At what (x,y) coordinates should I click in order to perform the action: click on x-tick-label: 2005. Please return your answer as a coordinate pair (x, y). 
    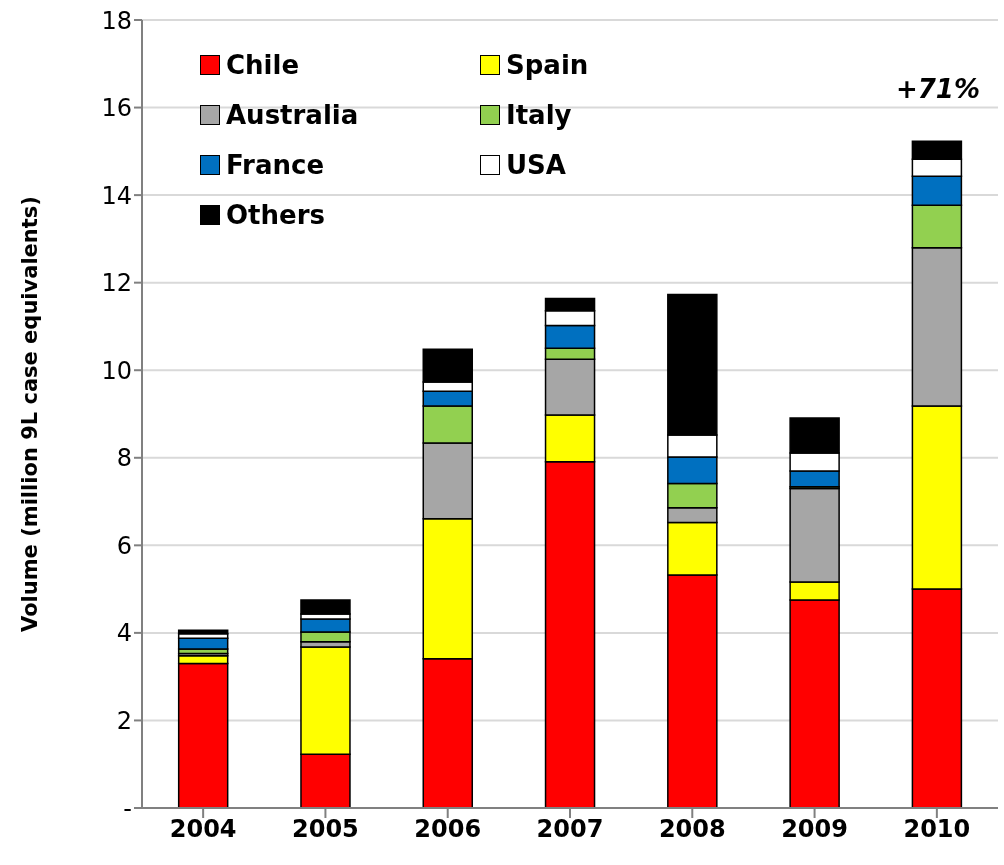
    Looking at the image, I should click on (325, 829).